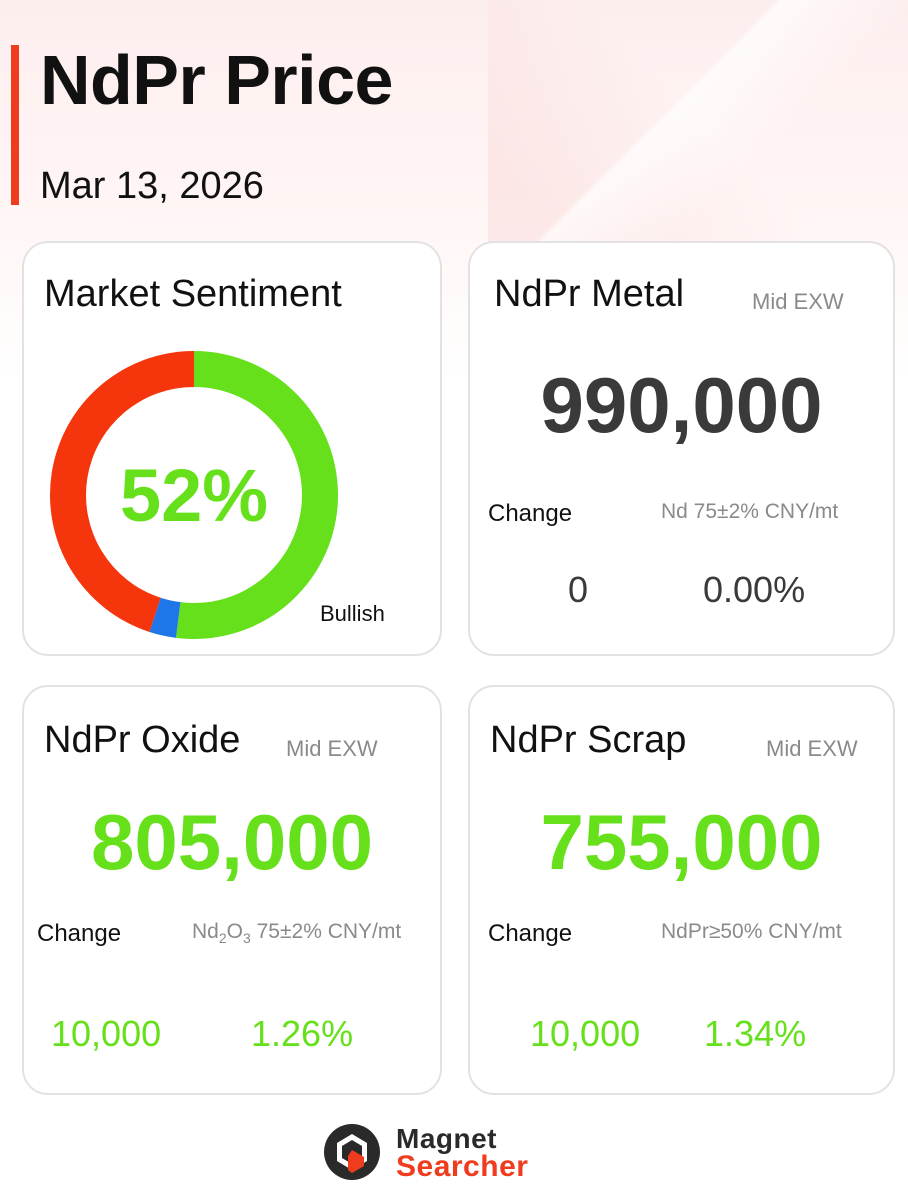 This screenshot has width=908, height=1200. What do you see at coordinates (15, 125) in the screenshot?
I see `title-accent-bar` at bounding box center [15, 125].